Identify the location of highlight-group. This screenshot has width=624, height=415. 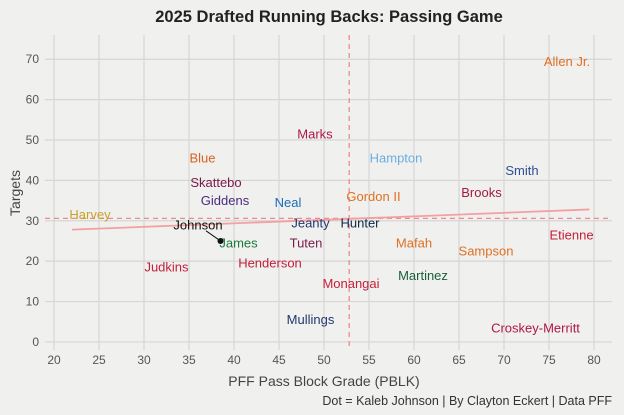
(214, 237).